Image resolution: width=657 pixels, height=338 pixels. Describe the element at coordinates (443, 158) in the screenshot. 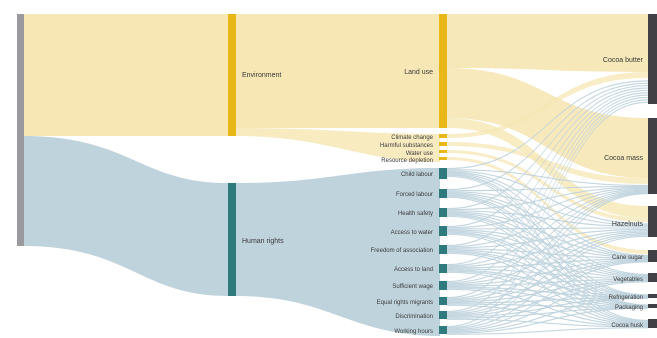

I see `node-resource-depletion` at that location.